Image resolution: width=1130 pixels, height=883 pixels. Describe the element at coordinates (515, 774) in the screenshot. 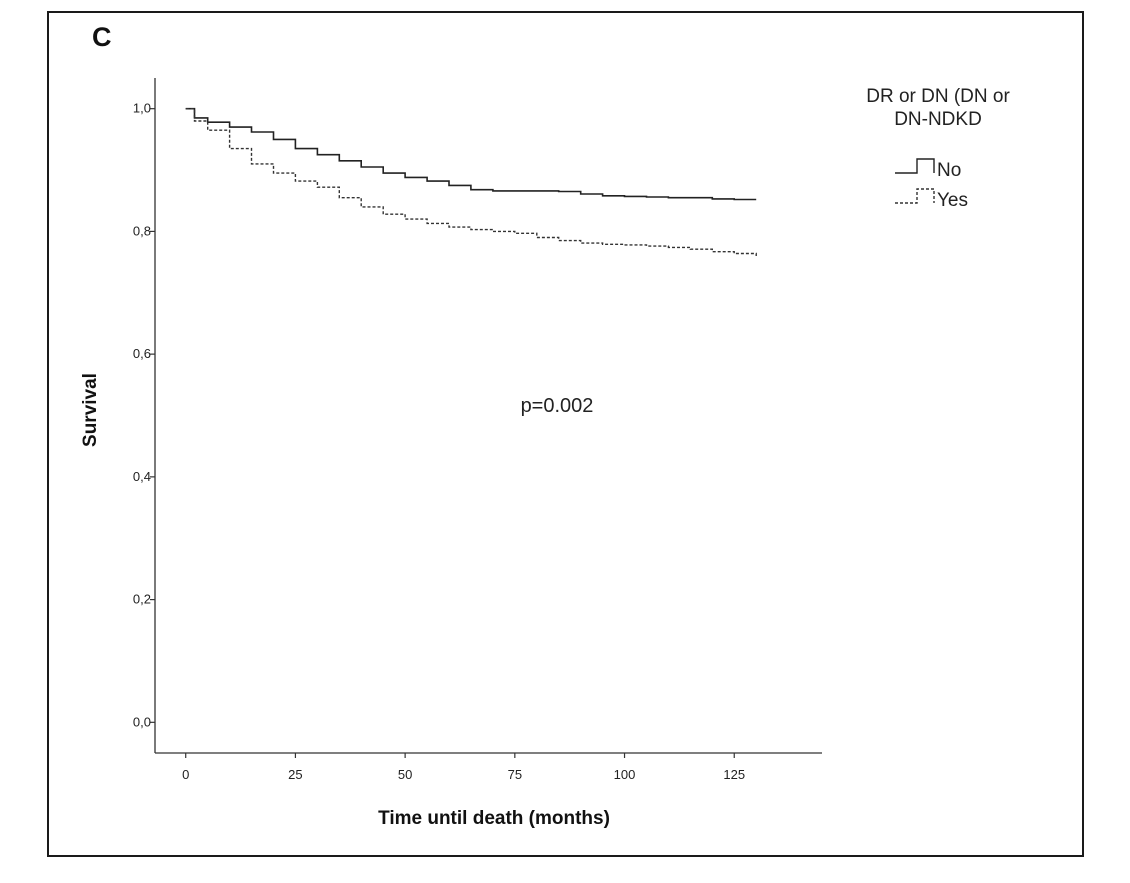

I see `x-tick-label: 75` at that location.